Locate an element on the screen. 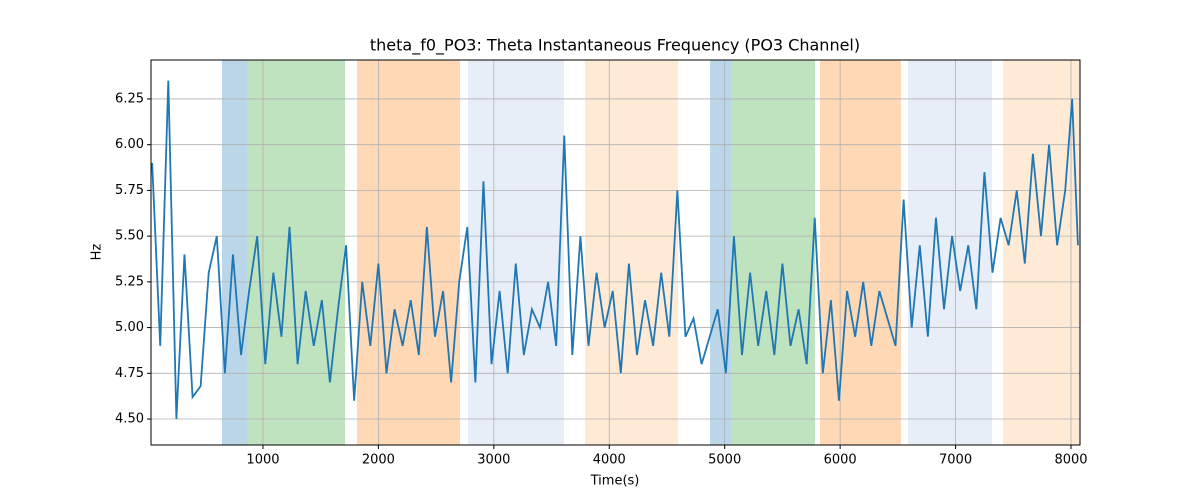 This screenshot has width=1200, height=504. x-tick-label: 1000 is located at coordinates (262, 460).